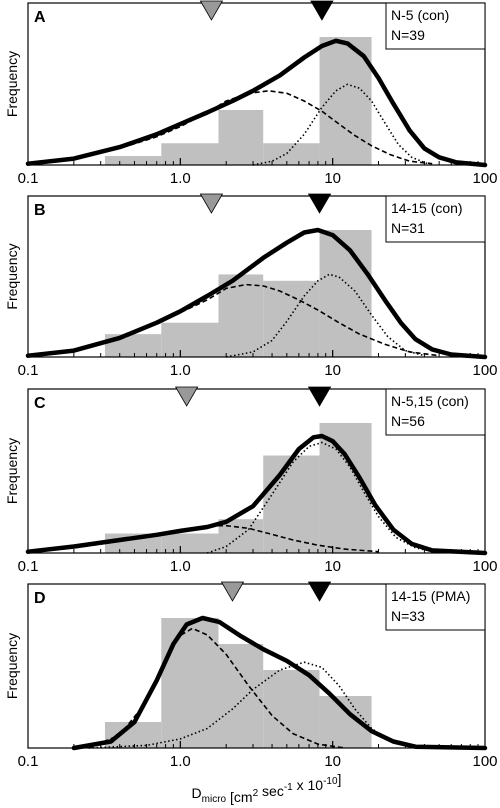  Describe the element at coordinates (40, 17) in the screenshot. I see `panel-letter: A` at that location.